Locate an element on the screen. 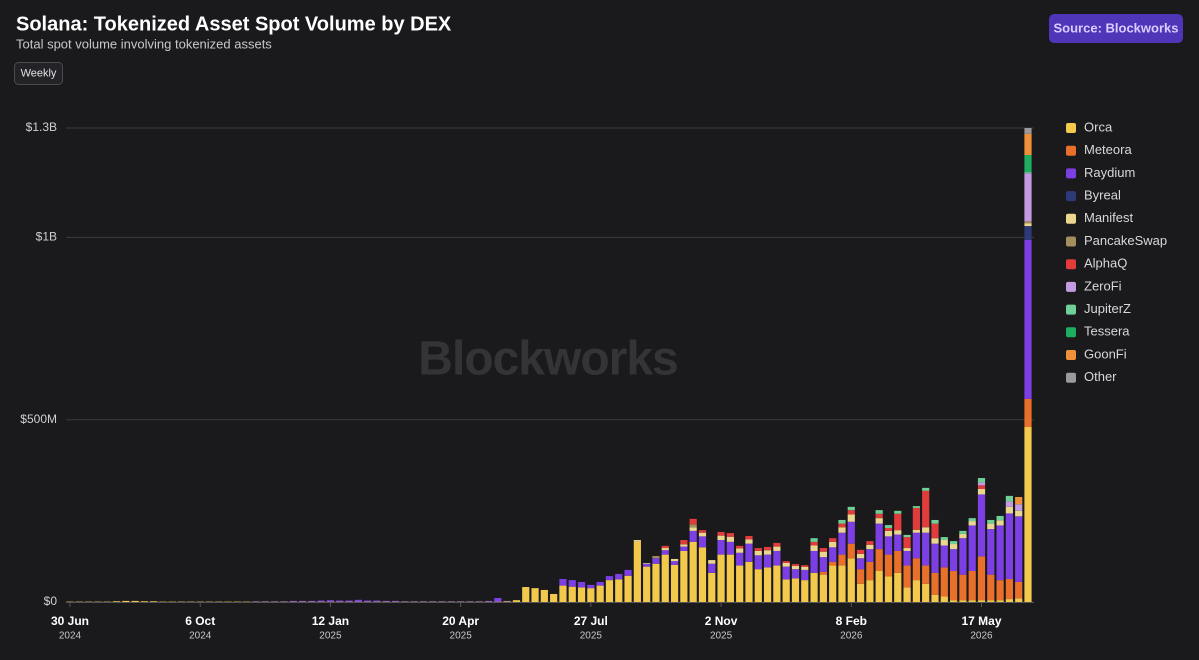 The width and height of the screenshot is (1199, 660). x-tick-label: 20 Apr is located at coordinates (460, 621).